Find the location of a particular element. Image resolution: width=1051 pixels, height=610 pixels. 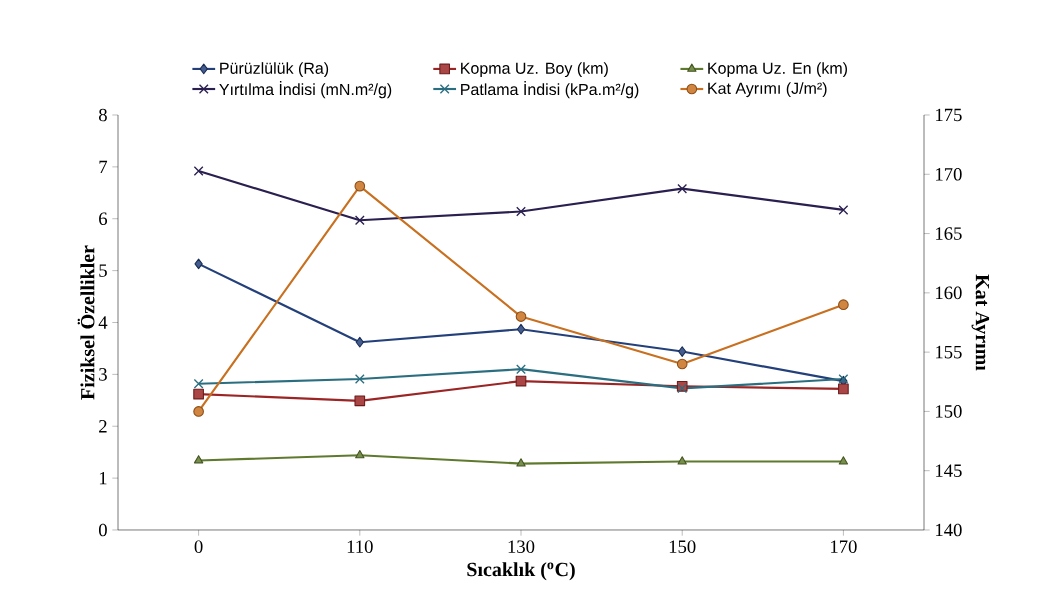

y-tick-label: 0 is located at coordinates (102, 530).